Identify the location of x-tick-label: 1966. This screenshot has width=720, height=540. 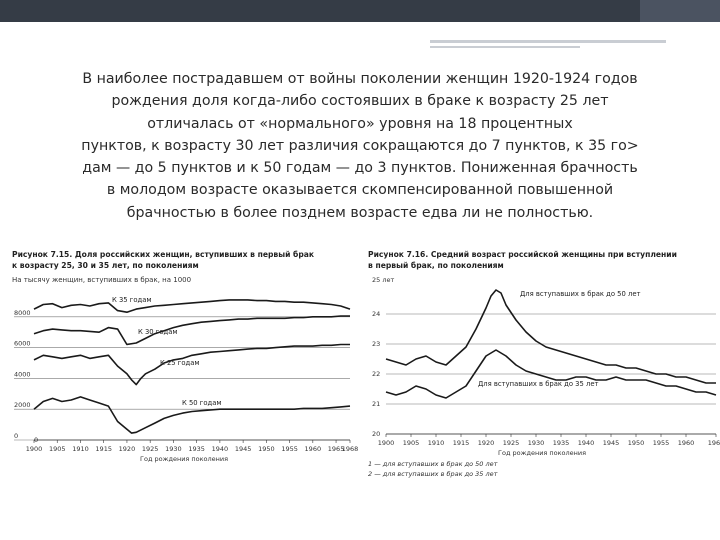
(714, 443).